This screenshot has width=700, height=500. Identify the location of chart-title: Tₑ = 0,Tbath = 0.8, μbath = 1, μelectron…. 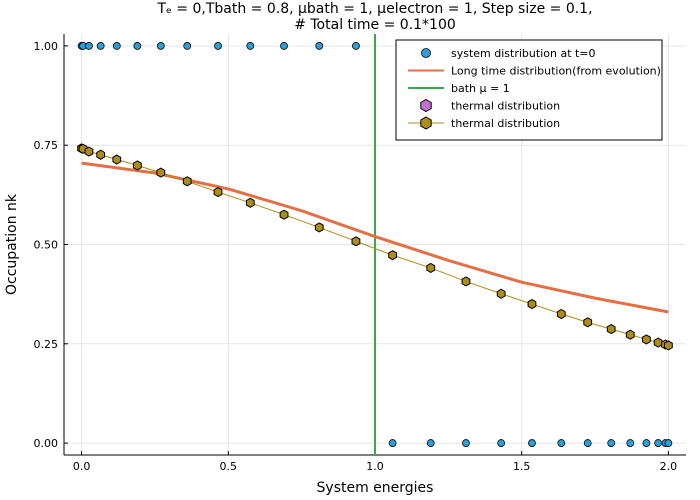
(374, 17).